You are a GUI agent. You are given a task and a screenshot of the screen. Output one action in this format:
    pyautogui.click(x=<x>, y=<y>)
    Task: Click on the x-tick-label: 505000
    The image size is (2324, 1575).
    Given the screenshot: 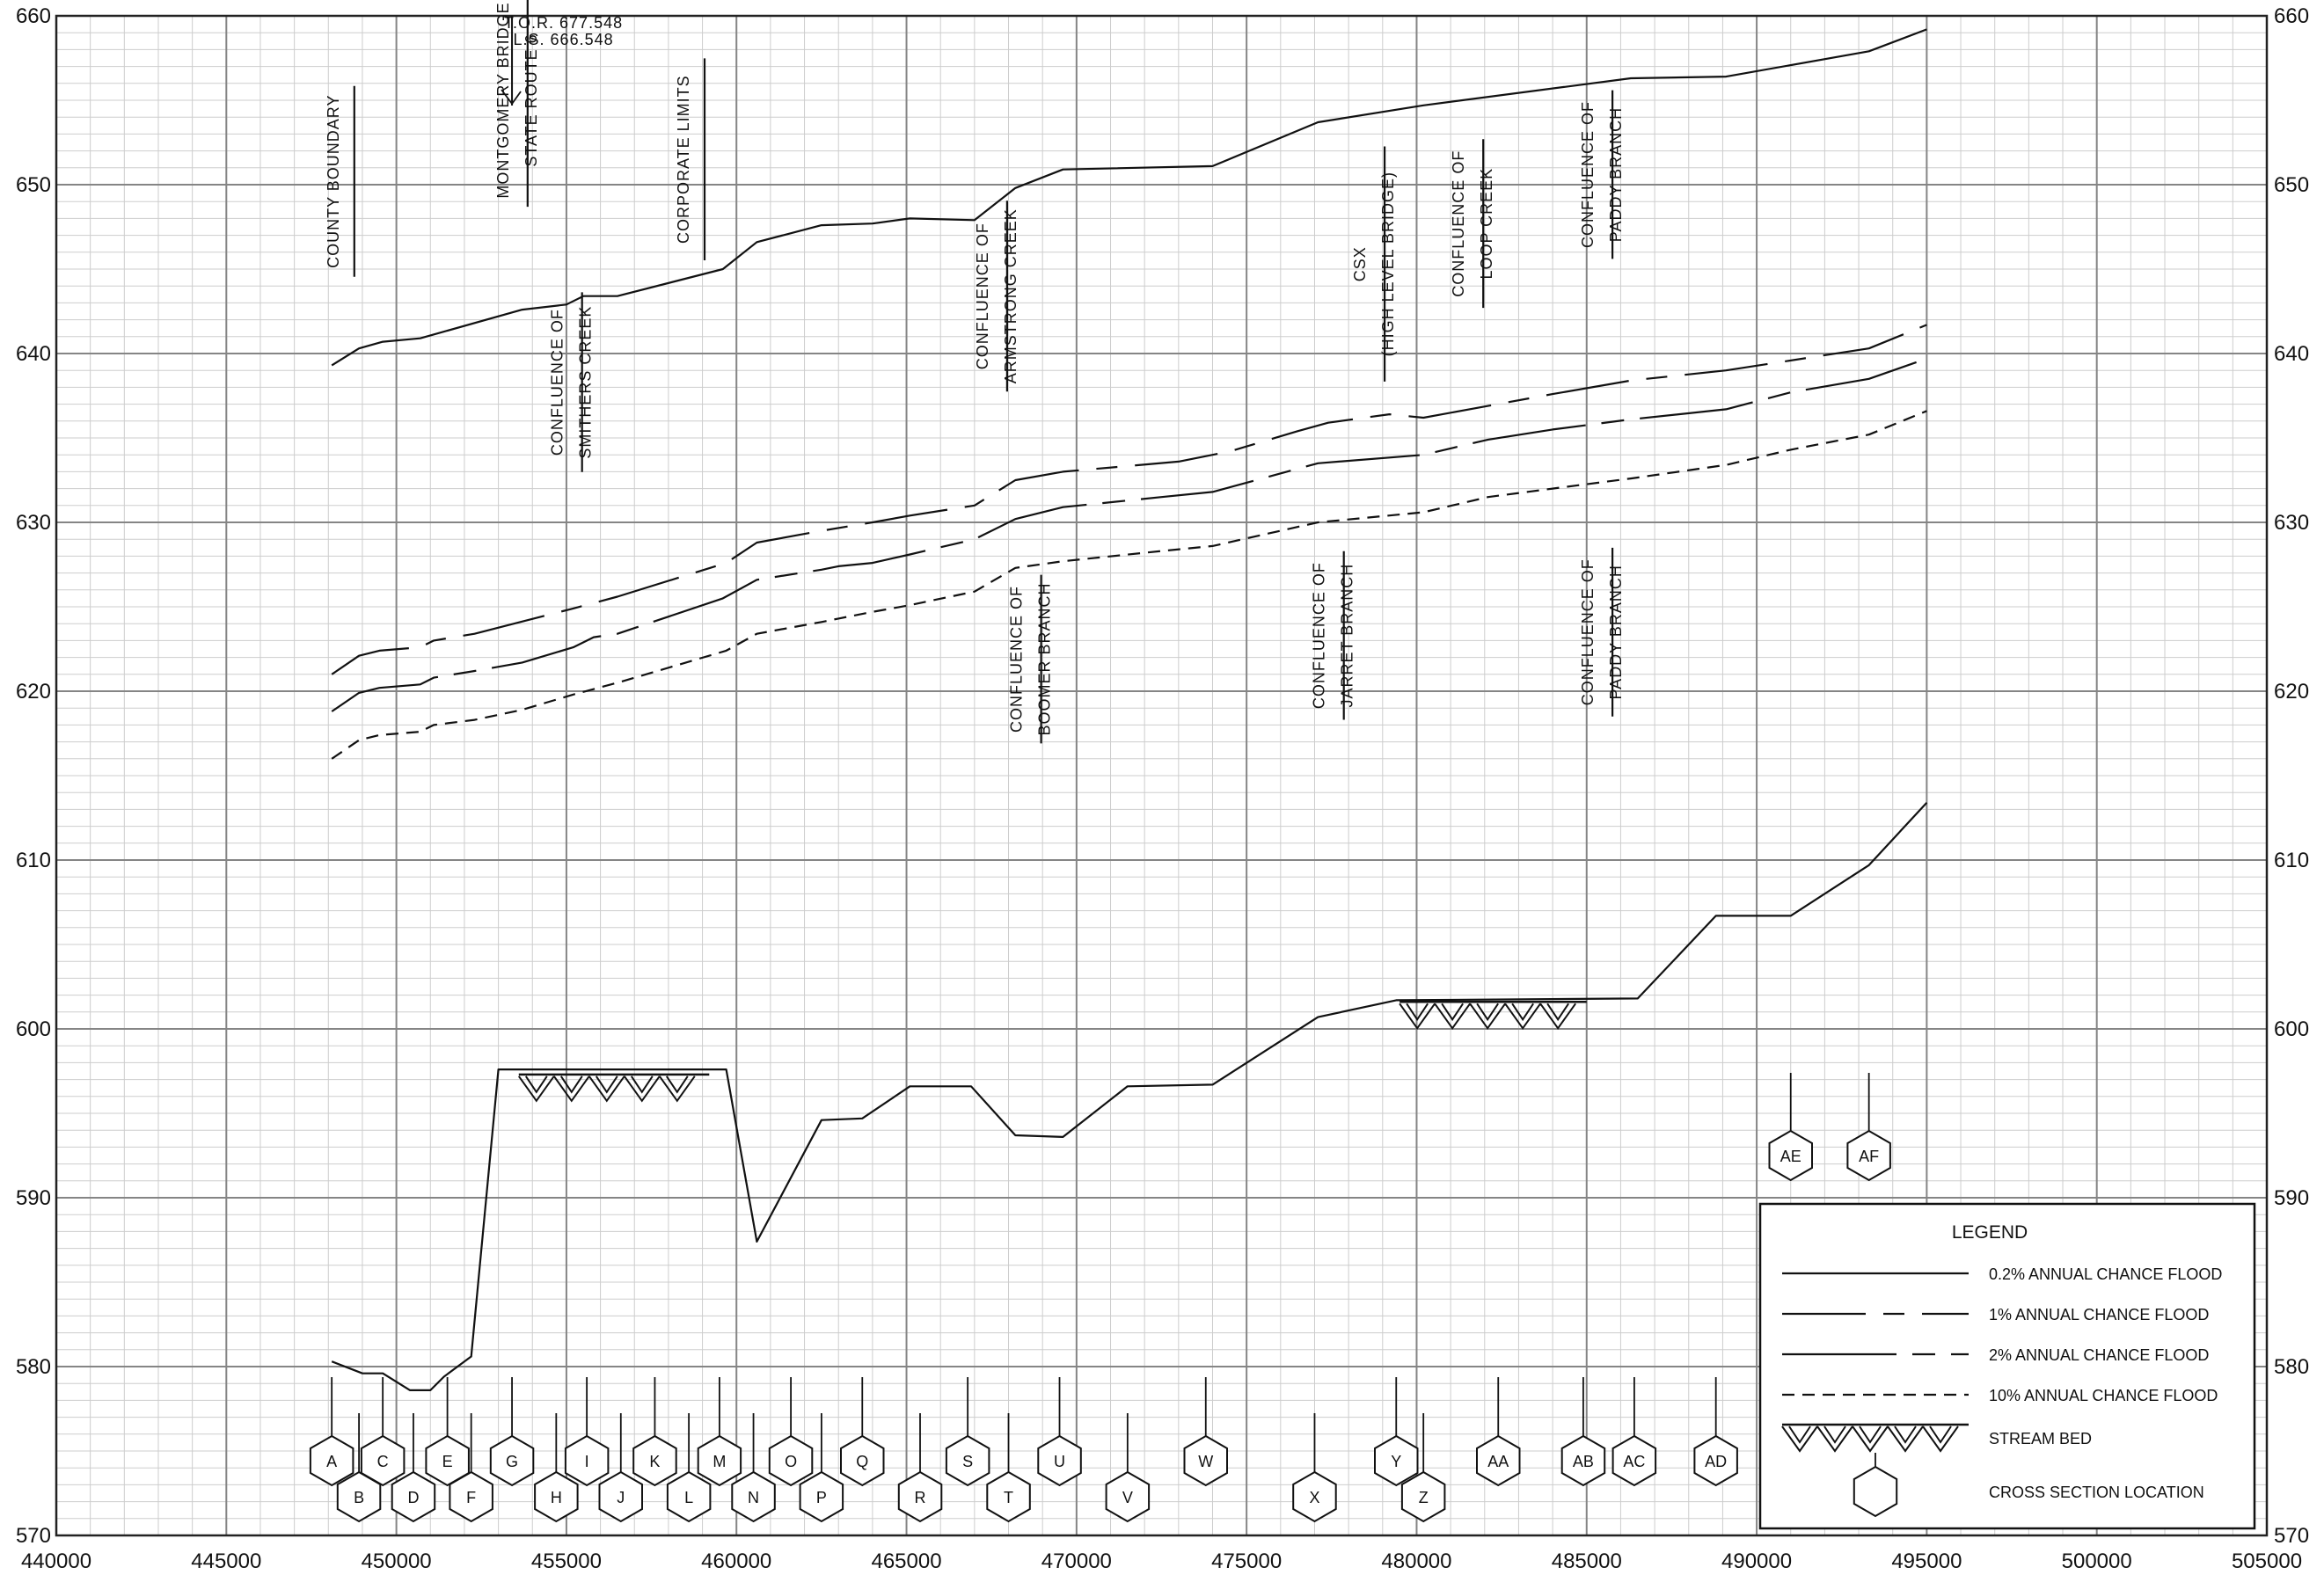 What is the action you would take?
    pyautogui.click(x=2267, y=1561)
    